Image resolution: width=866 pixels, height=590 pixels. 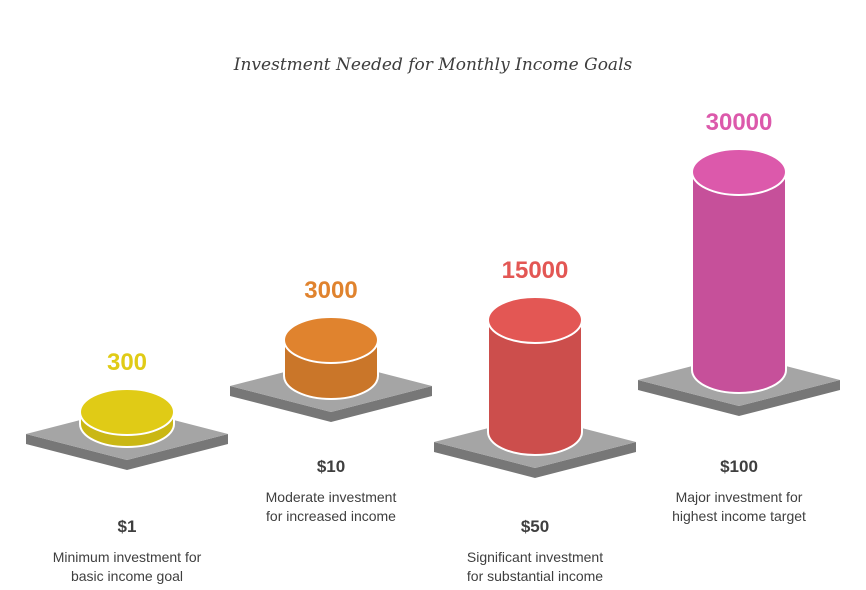 What do you see at coordinates (535, 576) in the screenshot?
I see `description-line: for substantial income` at bounding box center [535, 576].